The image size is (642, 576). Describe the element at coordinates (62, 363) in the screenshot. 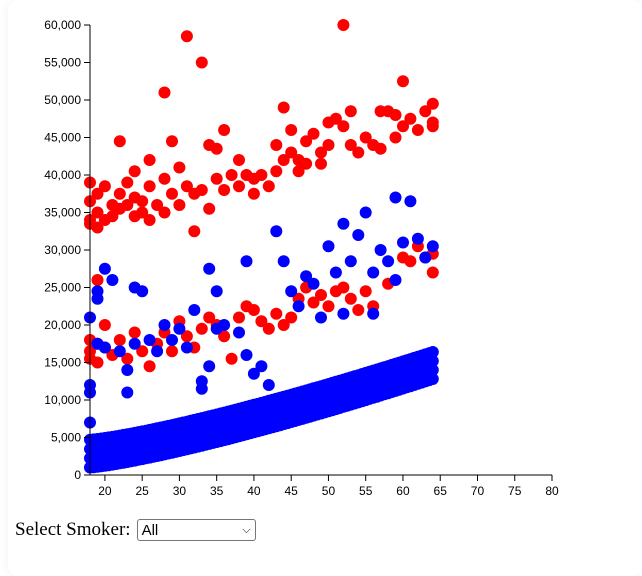

I see `y-tick-label: 15,000` at that location.